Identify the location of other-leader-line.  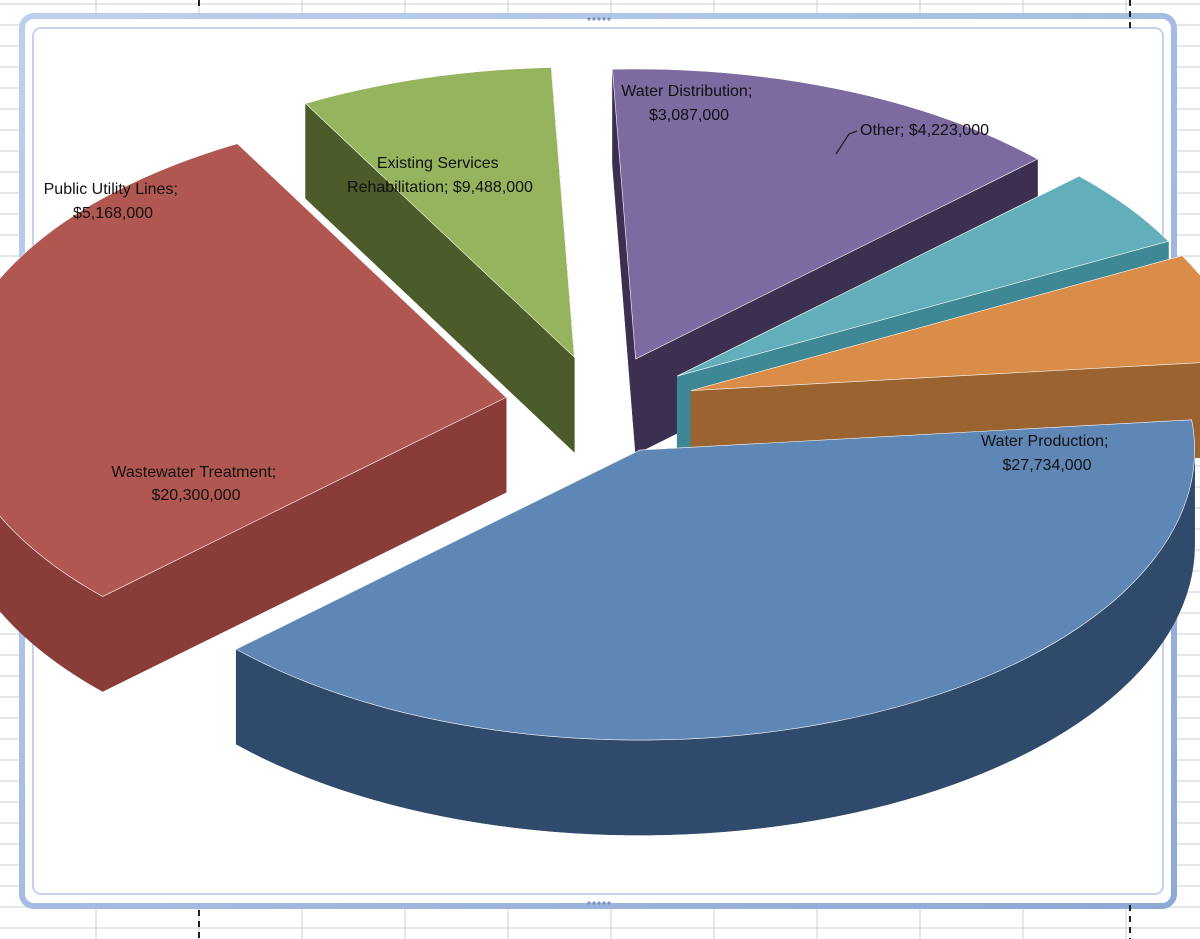
(846, 142).